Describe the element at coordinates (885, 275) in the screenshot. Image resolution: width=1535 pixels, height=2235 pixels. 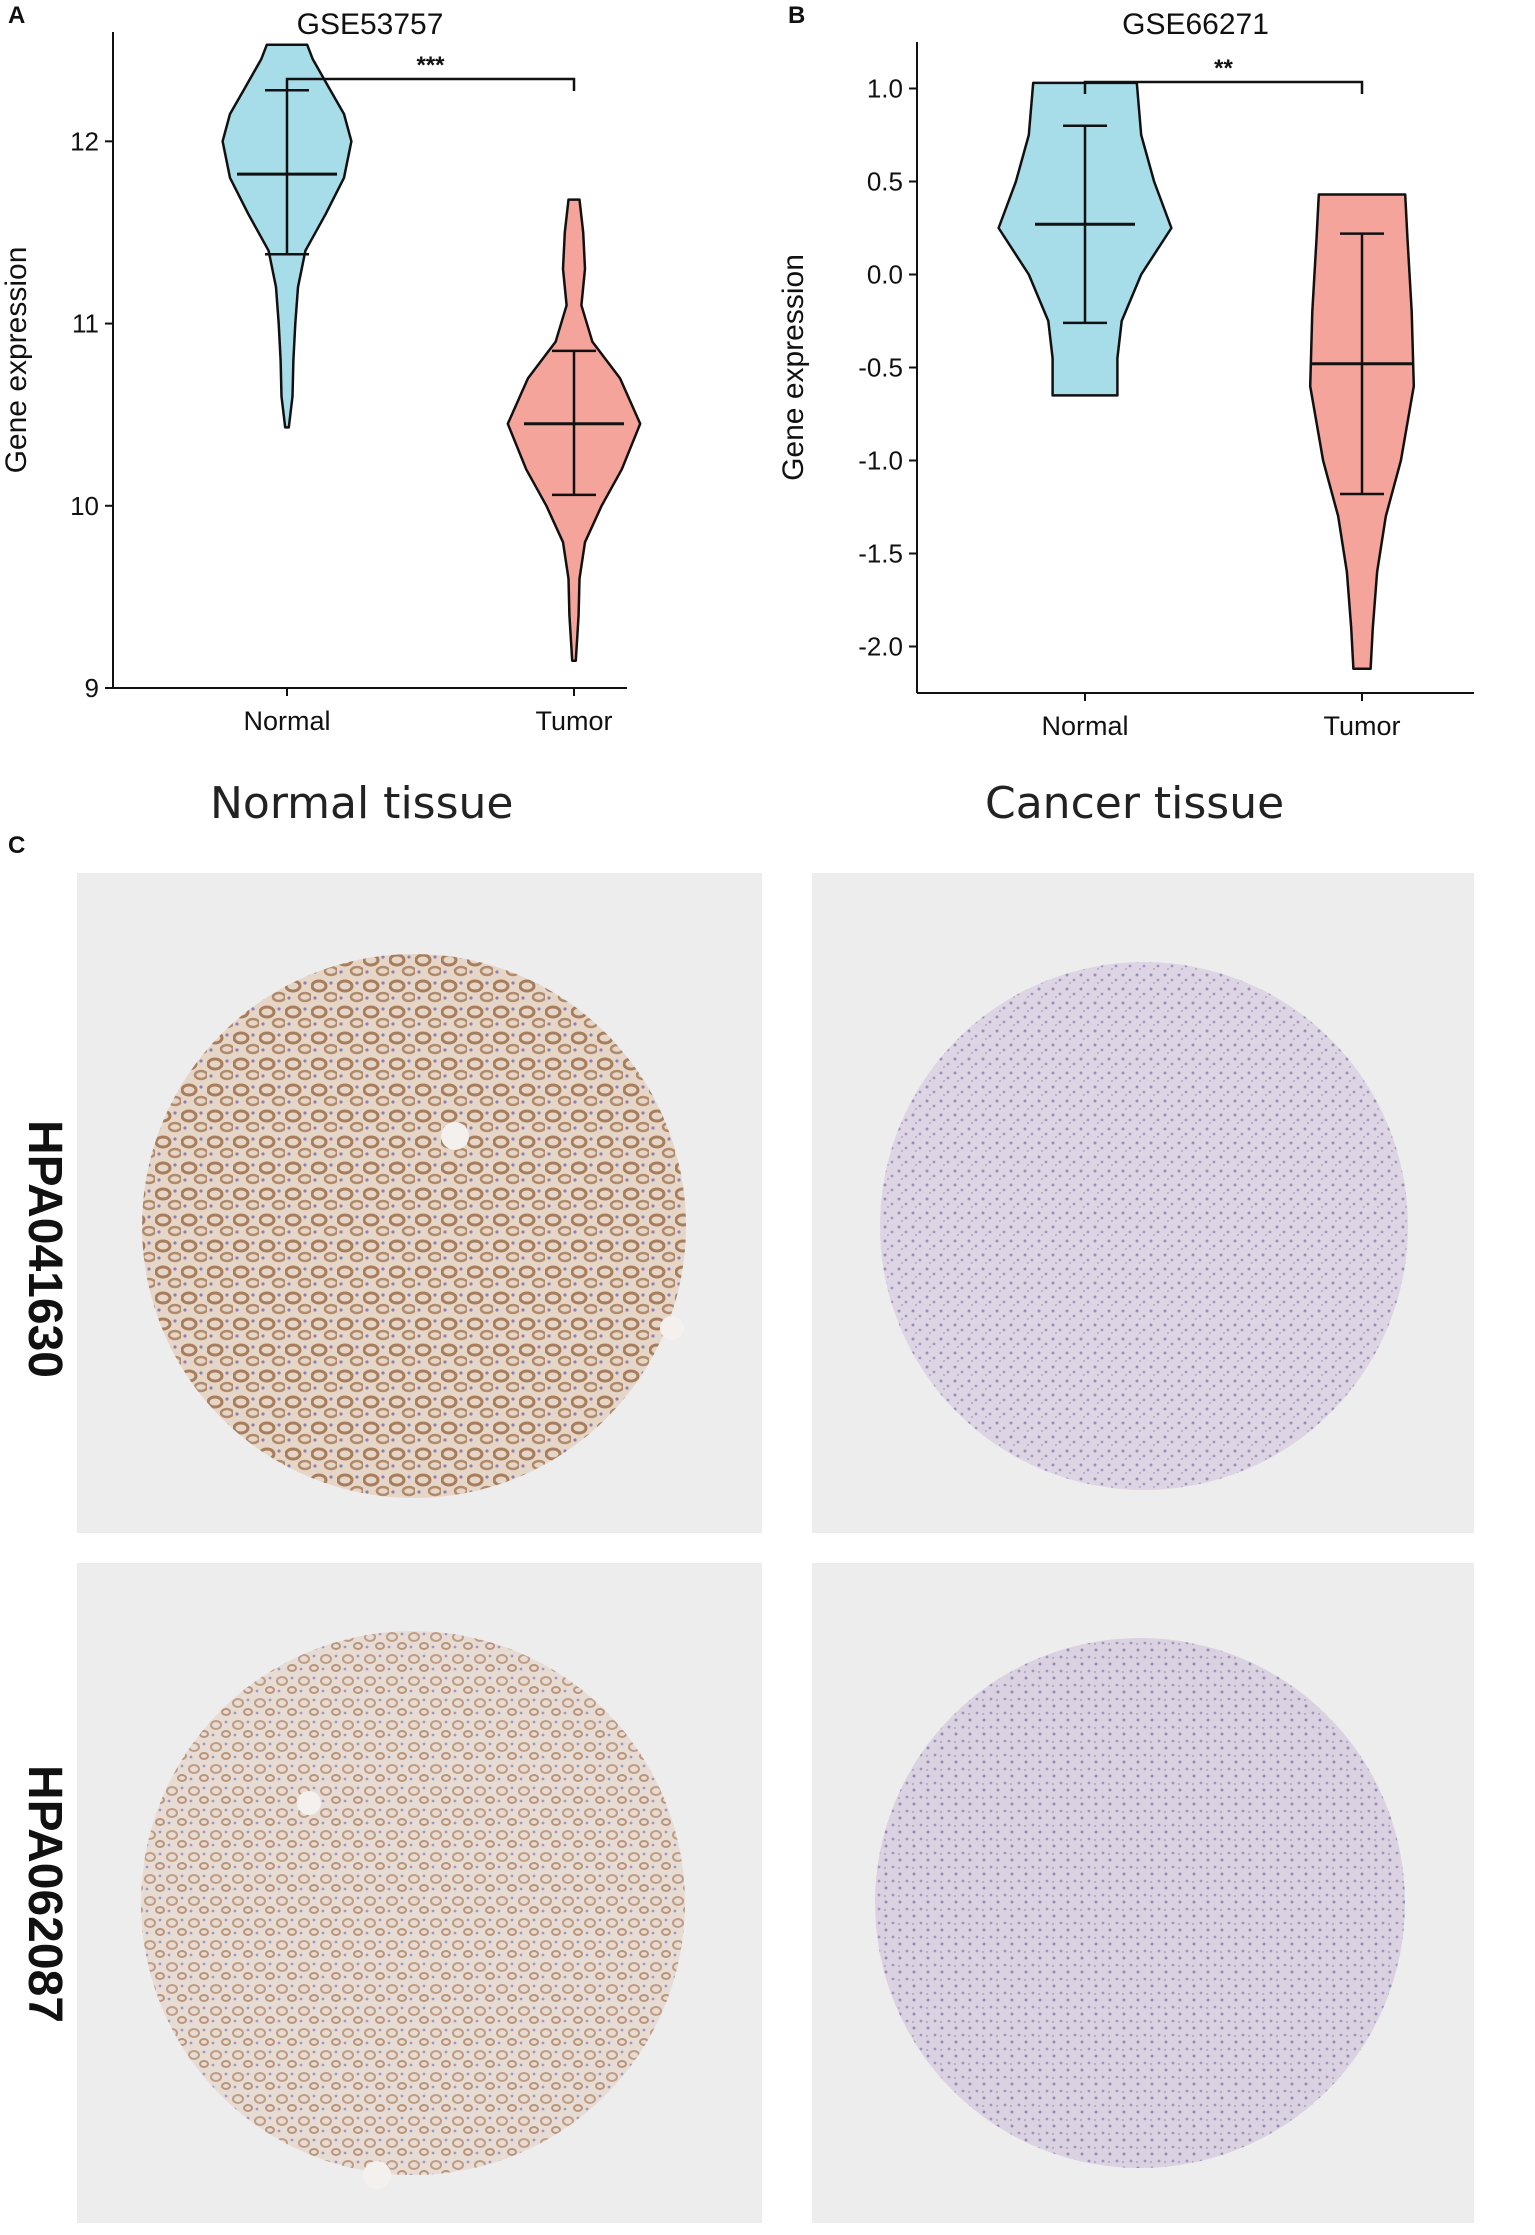
I see `y-tick-label: 0.0` at that location.